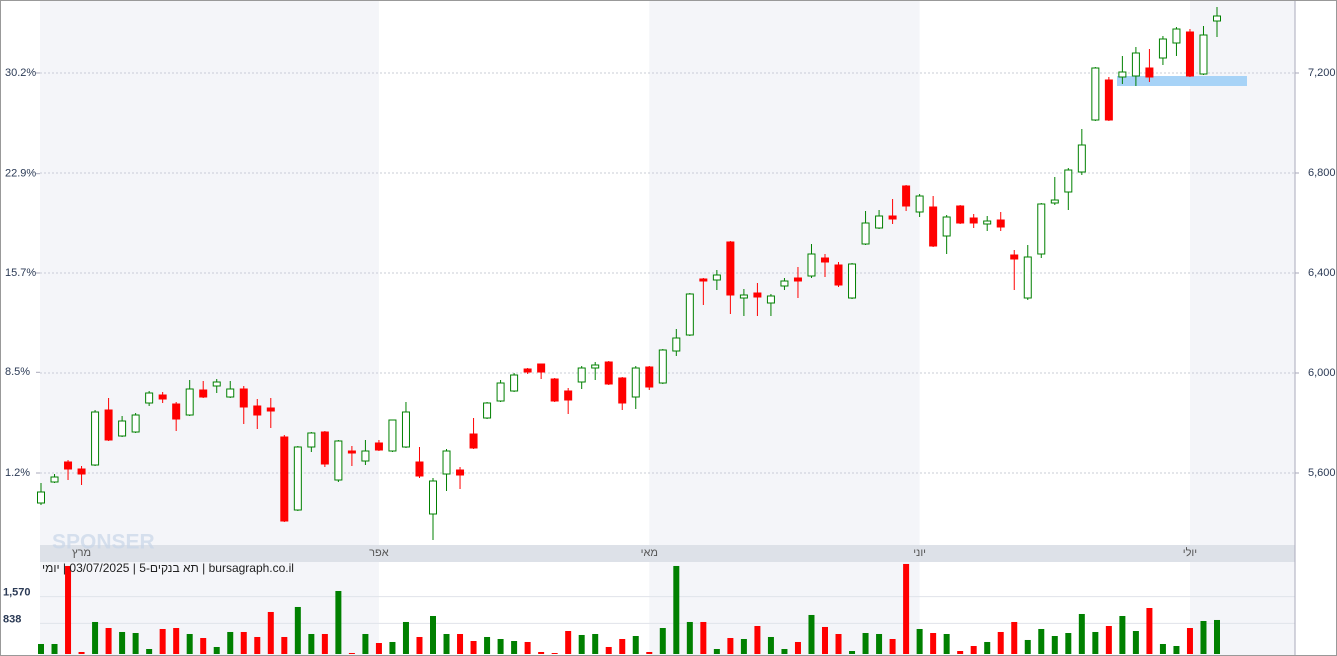 The height and width of the screenshot is (656, 1337). I want to click on x-tick-label: מרץ, so click(81, 553).